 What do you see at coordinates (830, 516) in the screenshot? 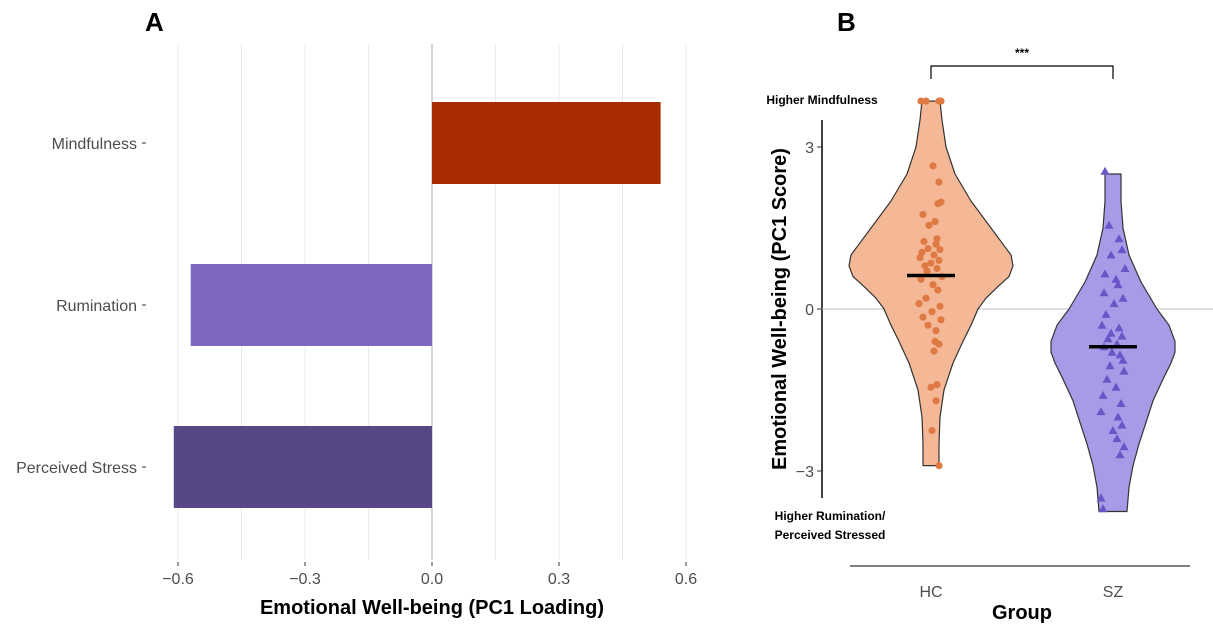
I see `higher-rumination-annotation: Higher Rumination/` at bounding box center [830, 516].